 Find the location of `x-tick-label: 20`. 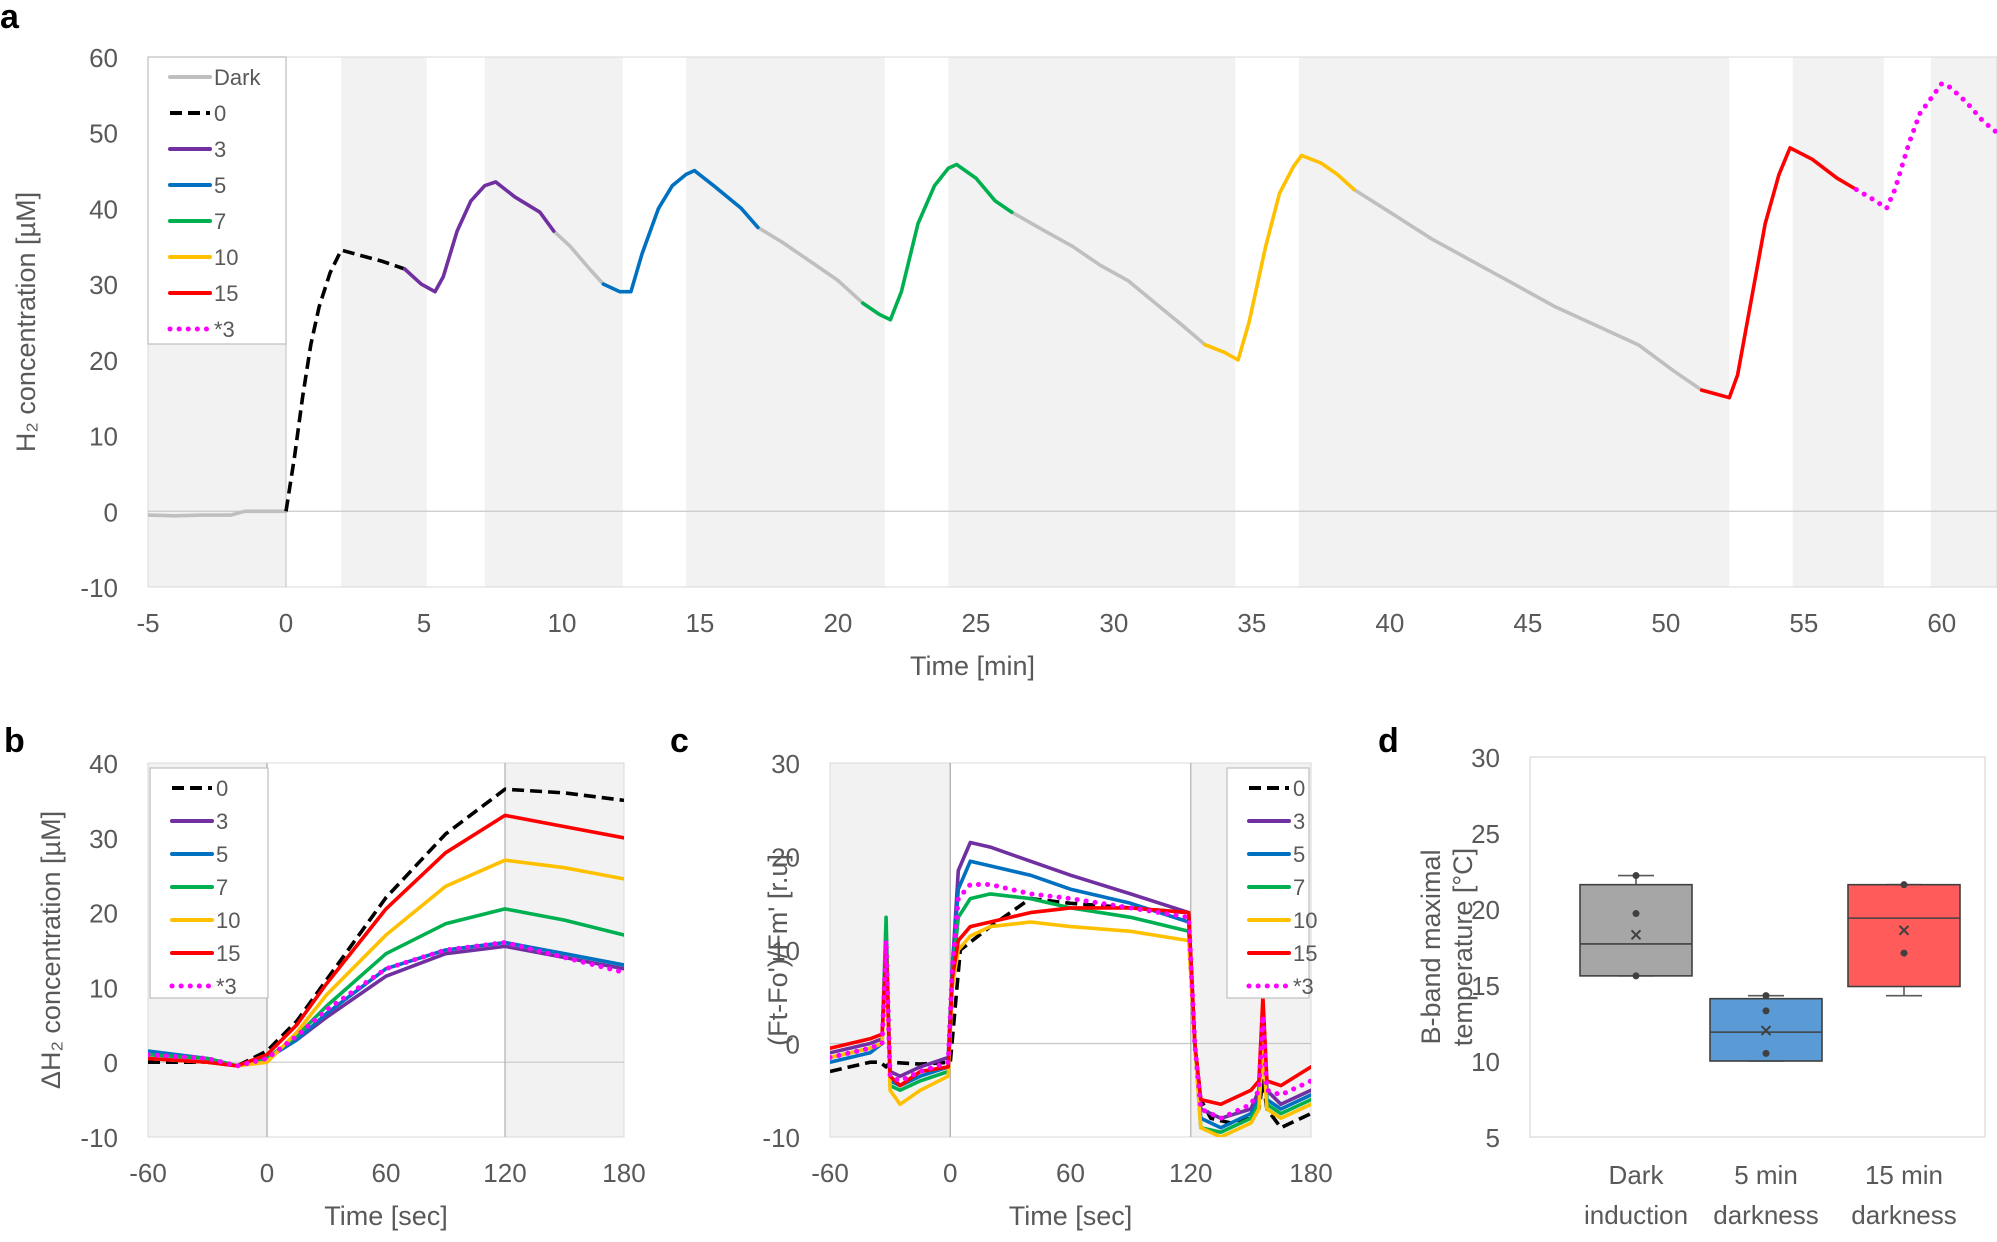

x-tick-label: 20 is located at coordinates (837, 623).